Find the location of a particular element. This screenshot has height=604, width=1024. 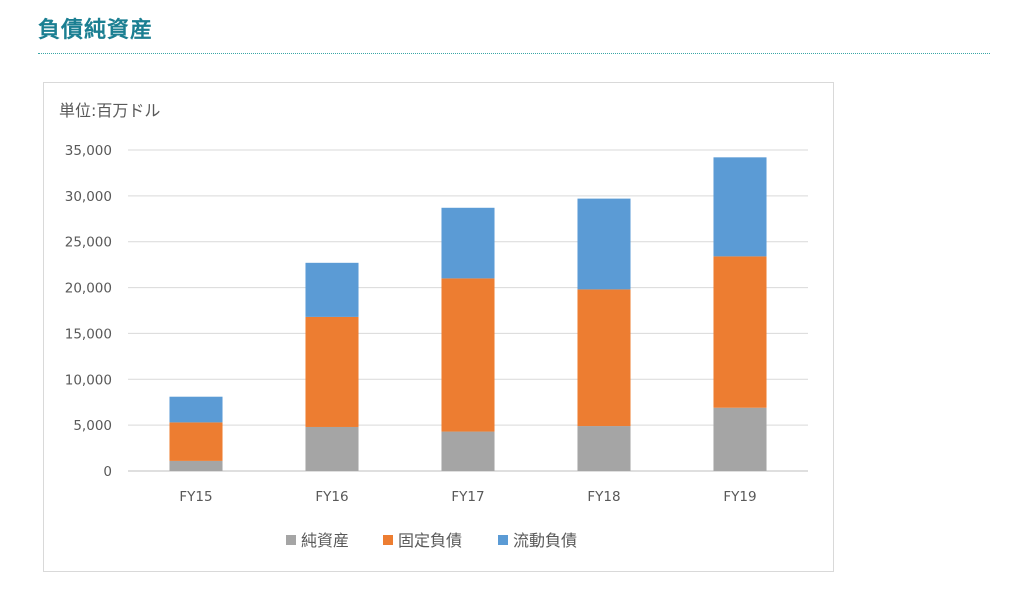

y-tick-label: 20,000 is located at coordinates (88, 289).